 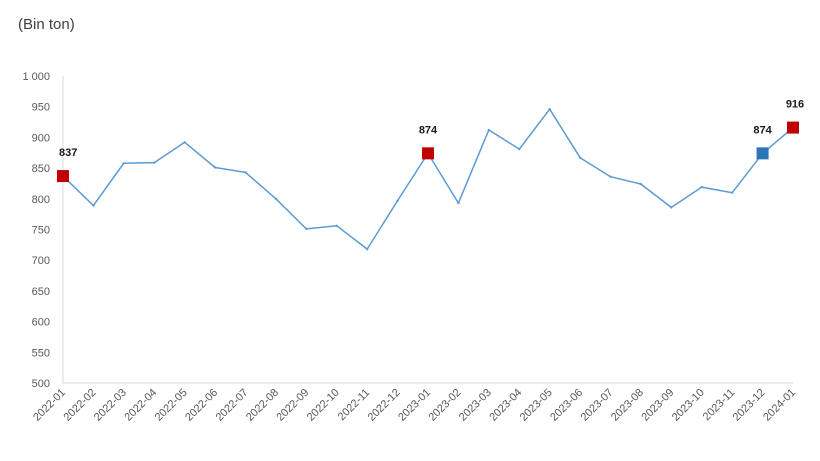 What do you see at coordinates (41, 292) in the screenshot?
I see `y-tick-label: 650` at bounding box center [41, 292].